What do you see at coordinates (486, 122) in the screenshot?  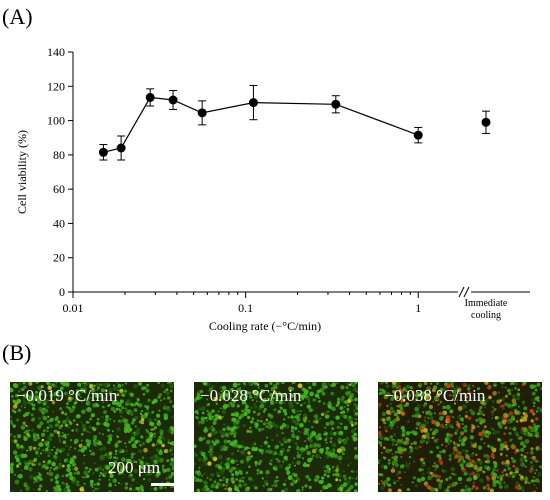 I see `data-point-immediate` at bounding box center [486, 122].